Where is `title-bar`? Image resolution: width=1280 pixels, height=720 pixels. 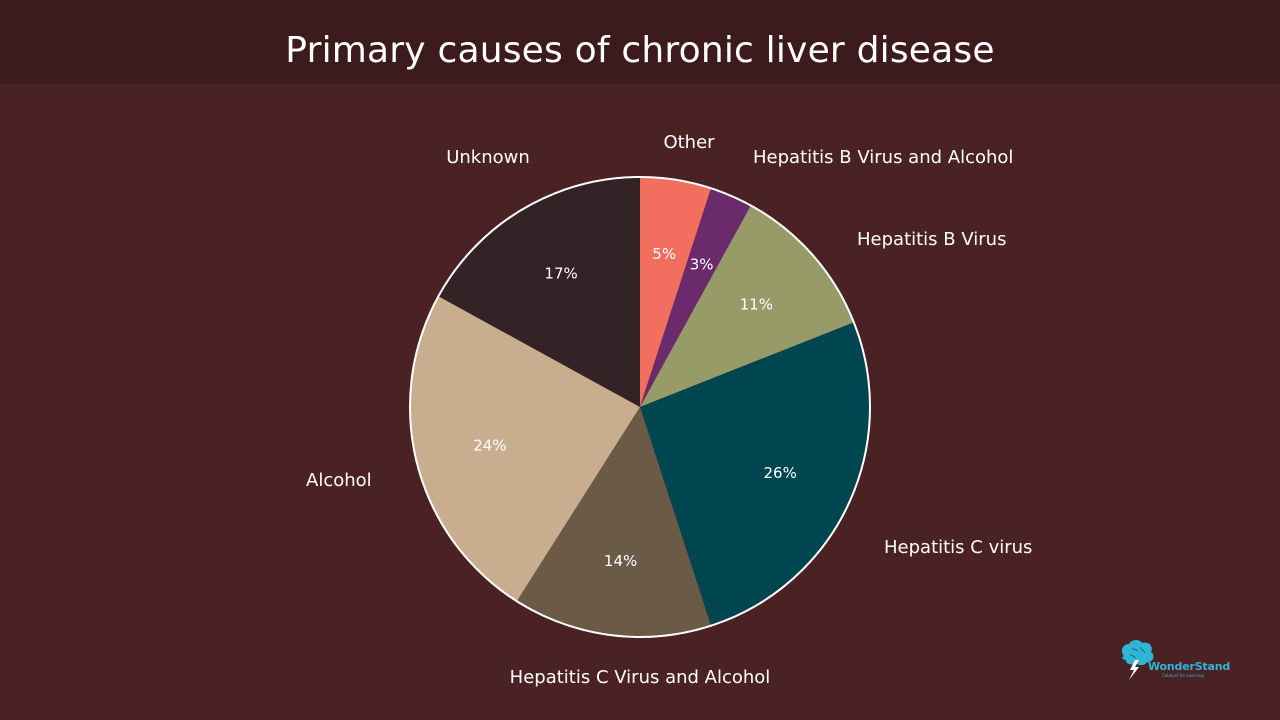
title-bar is located at coordinates (640, 42).